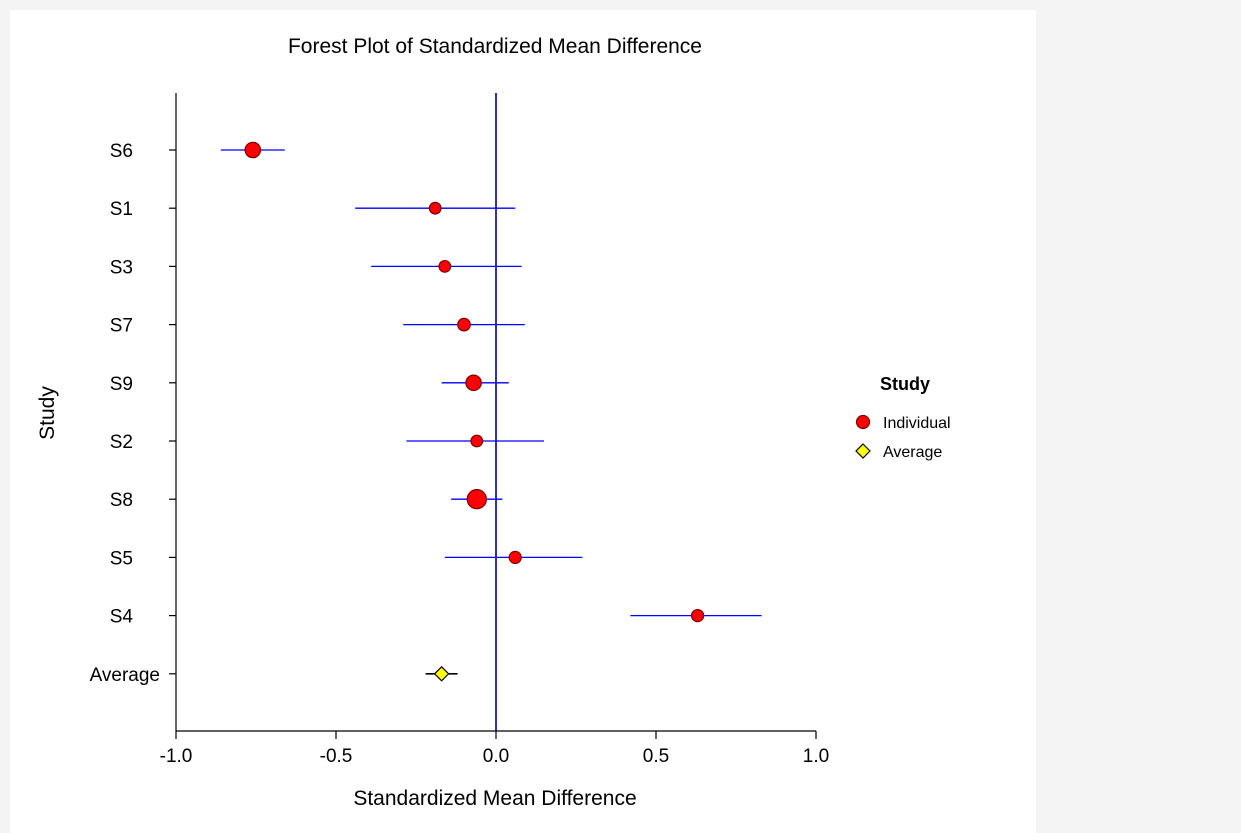 The width and height of the screenshot is (1241, 833). What do you see at coordinates (336, 756) in the screenshot?
I see `x-tick-label: -0.5` at bounding box center [336, 756].